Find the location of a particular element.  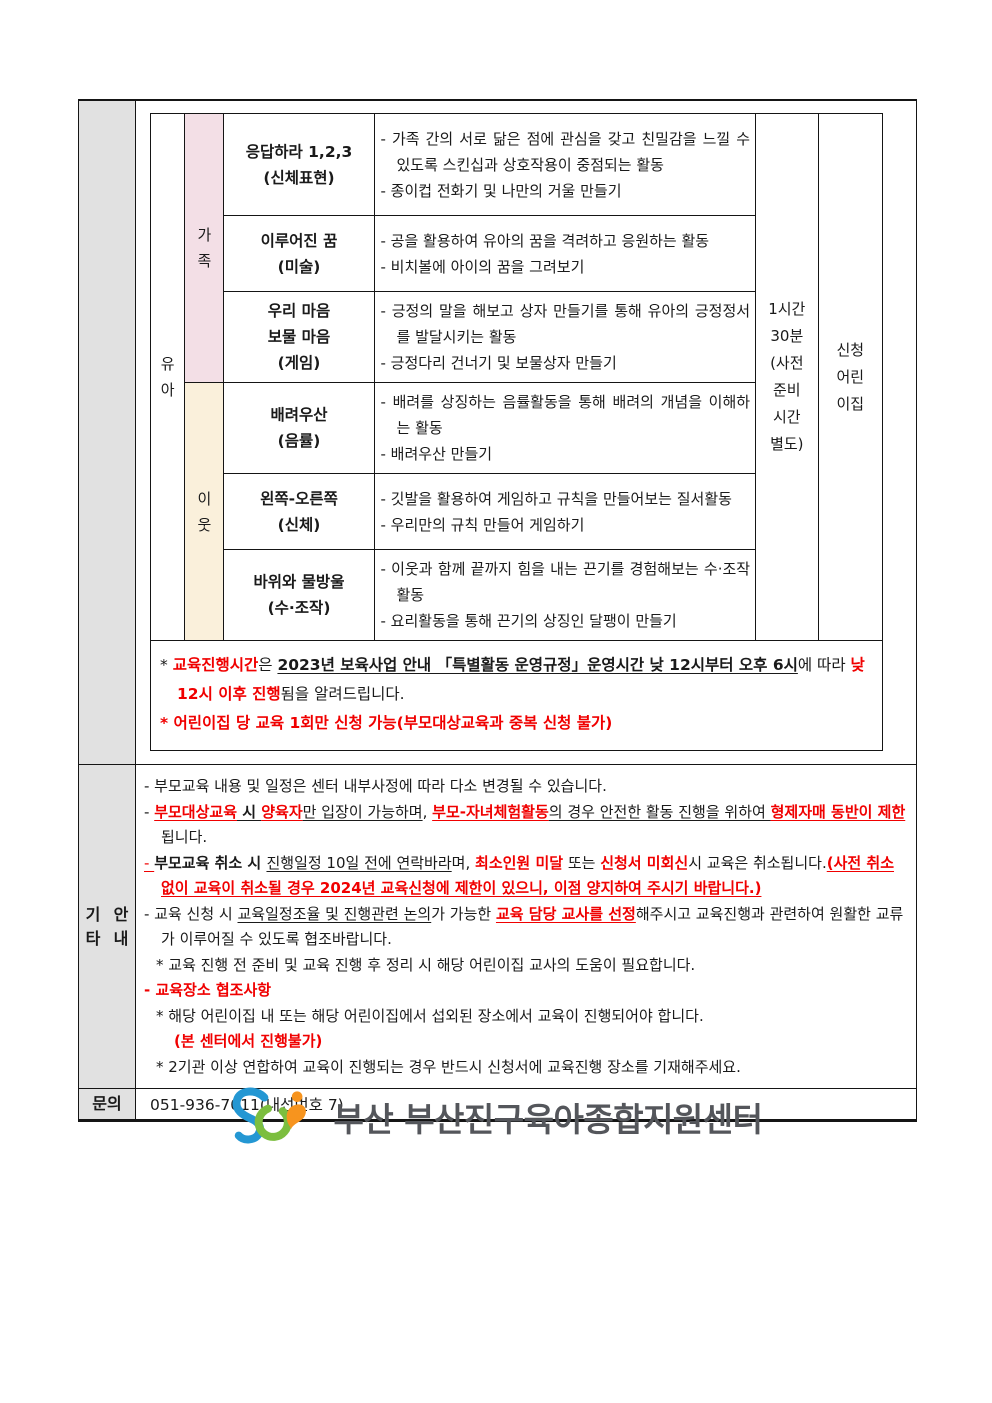

desc-bullet: - 공을 활용하여 유아의 꿈을 격려하고 응원하는 활동 is located at coordinates (545, 240).